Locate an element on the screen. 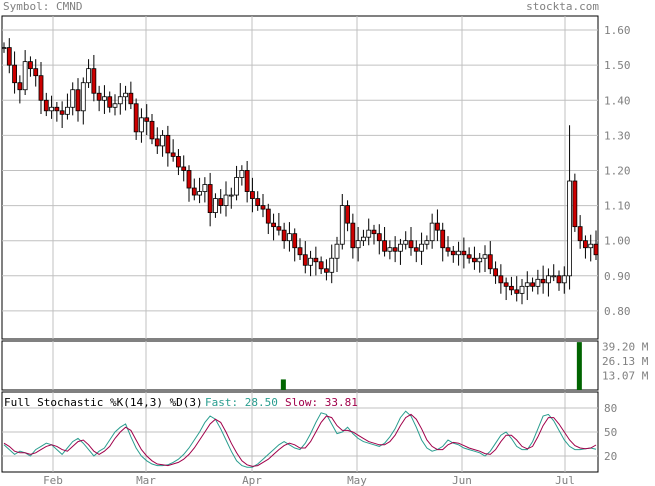 The image size is (655, 486). volume-tick-label: 26.13 M is located at coordinates (625, 361).